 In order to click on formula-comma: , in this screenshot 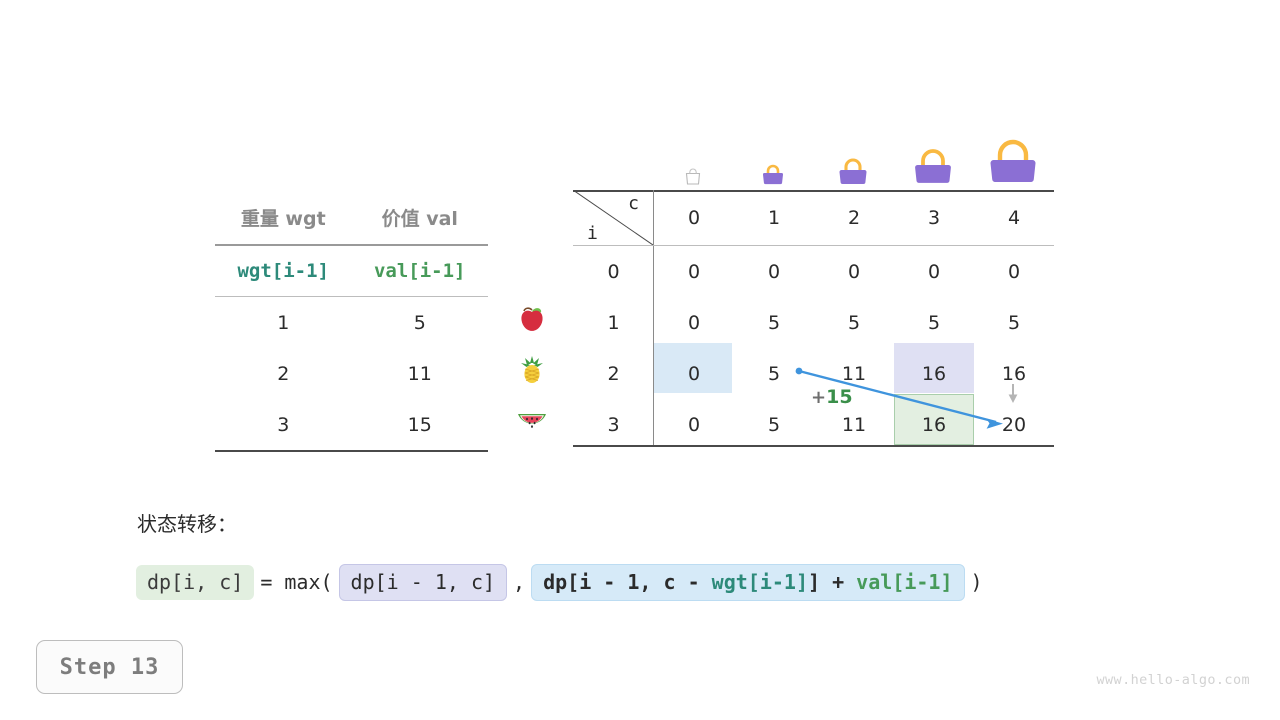, I will do `click(519, 582)`.